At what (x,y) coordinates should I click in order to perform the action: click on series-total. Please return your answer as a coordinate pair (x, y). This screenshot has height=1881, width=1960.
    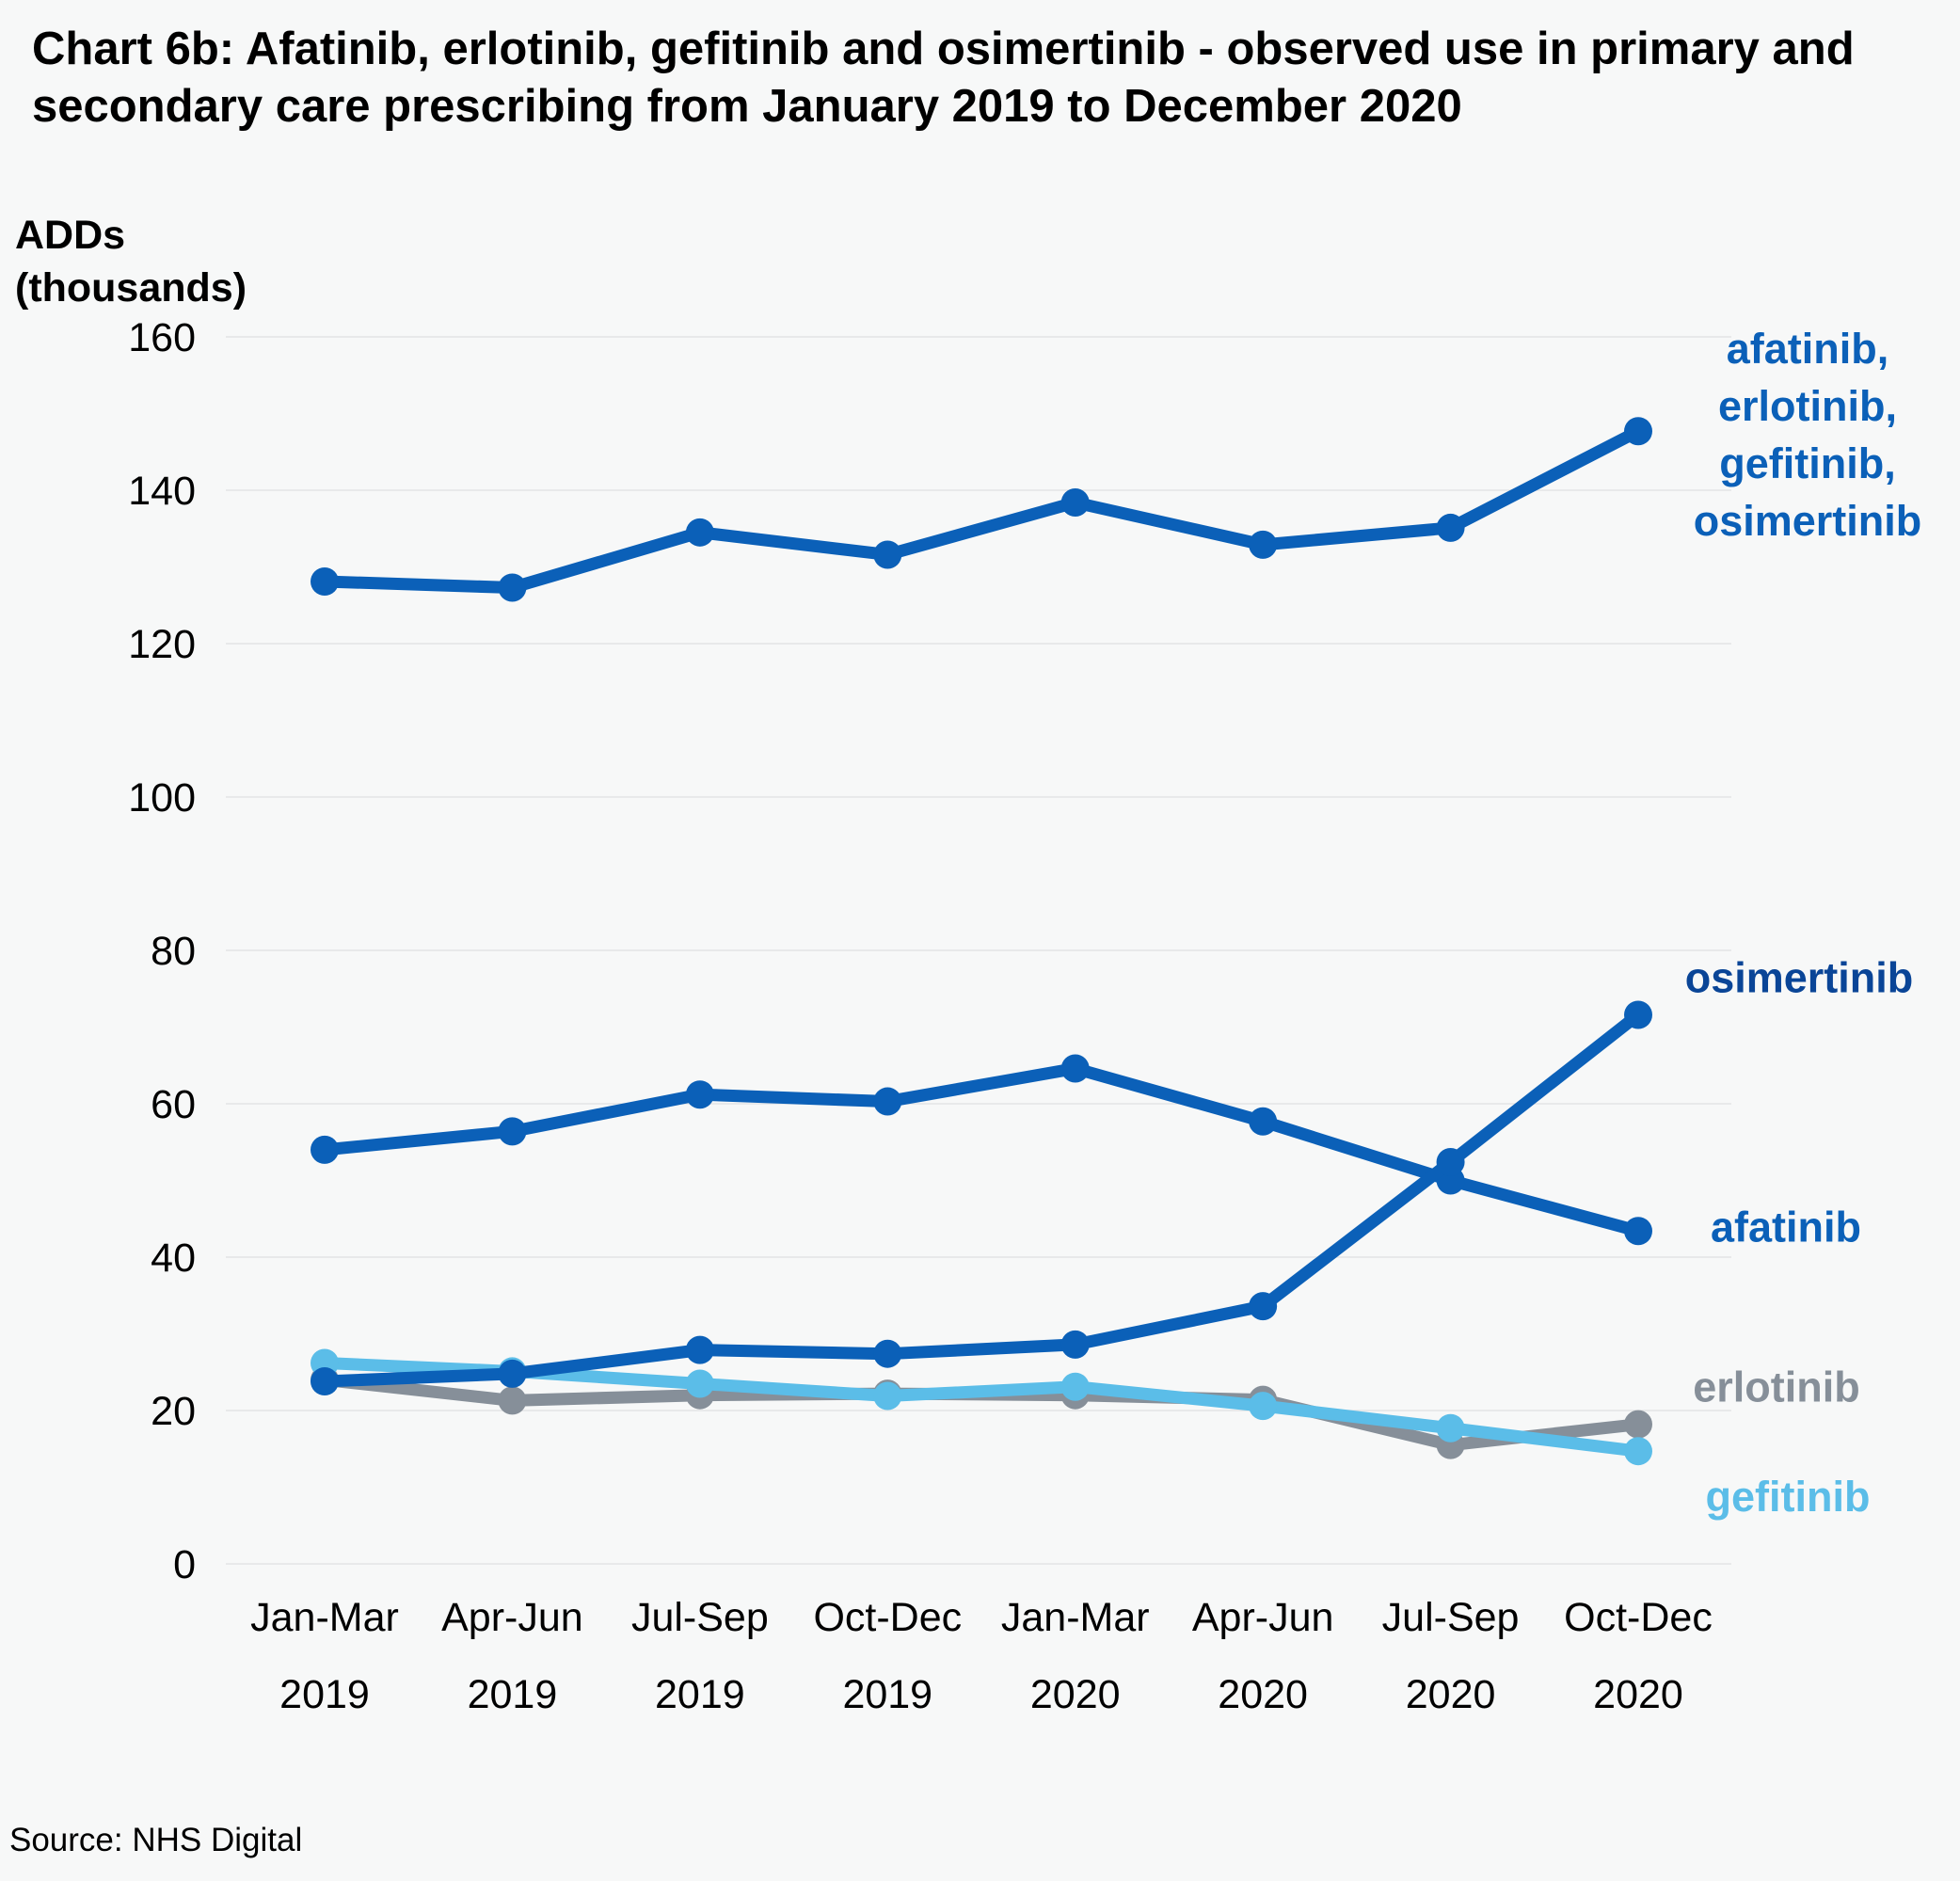
    Looking at the image, I should click on (981, 509).